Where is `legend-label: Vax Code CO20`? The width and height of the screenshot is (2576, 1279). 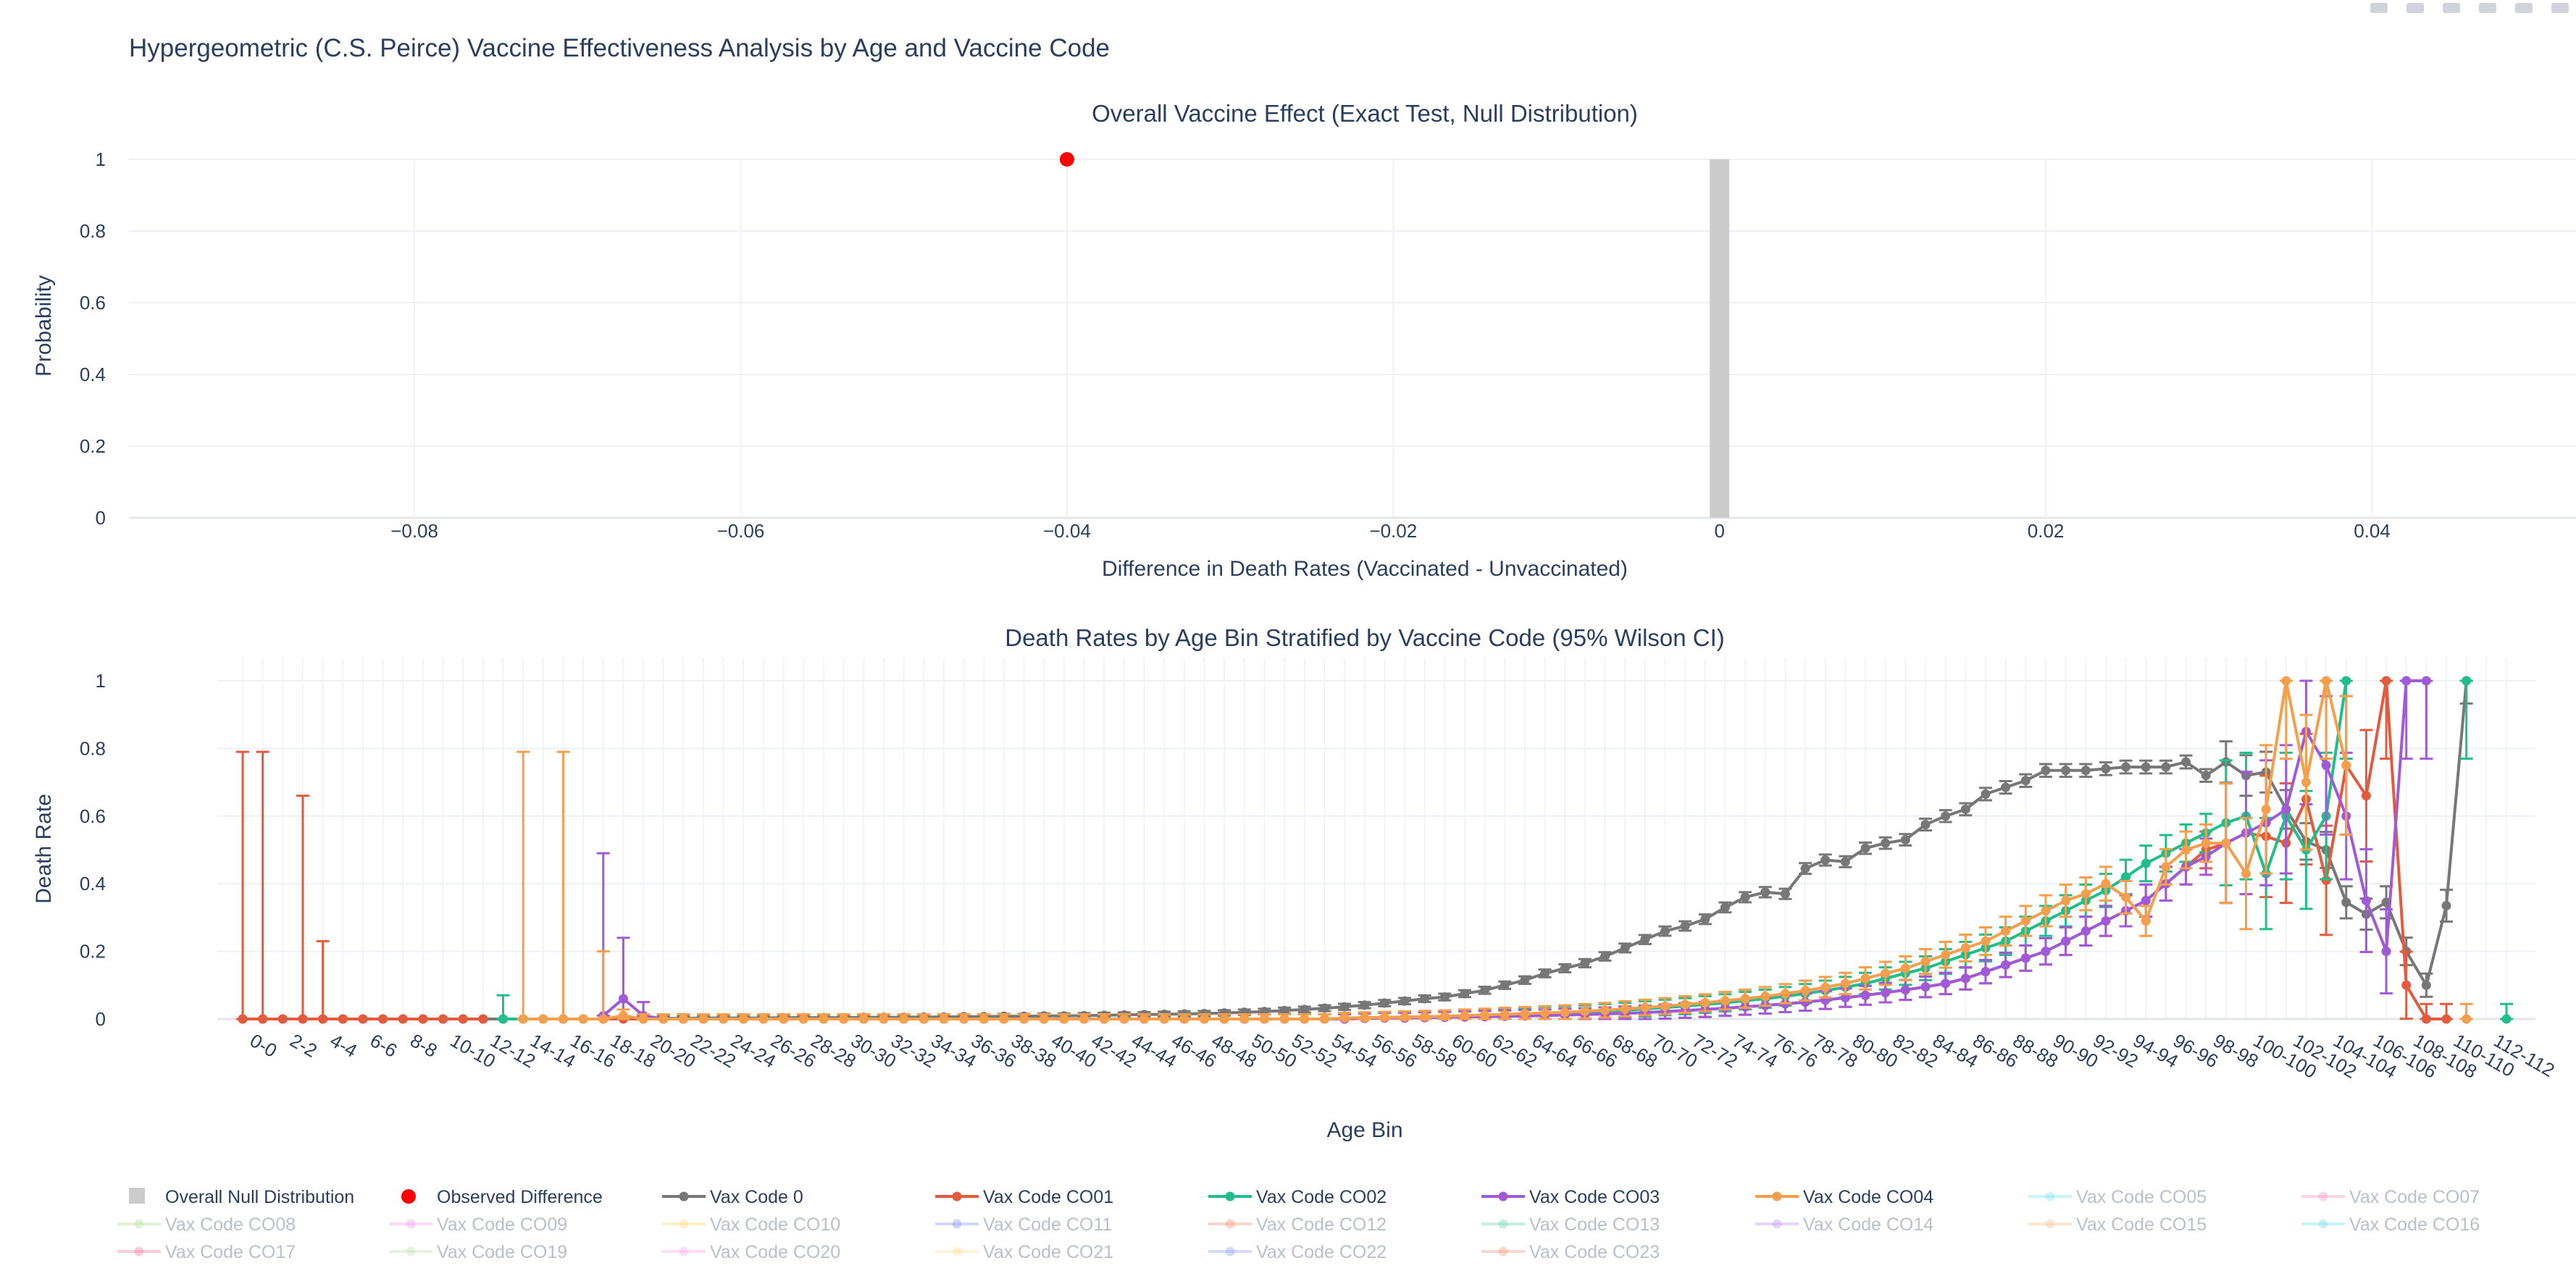 legend-label: Vax Code CO20 is located at coordinates (775, 1252).